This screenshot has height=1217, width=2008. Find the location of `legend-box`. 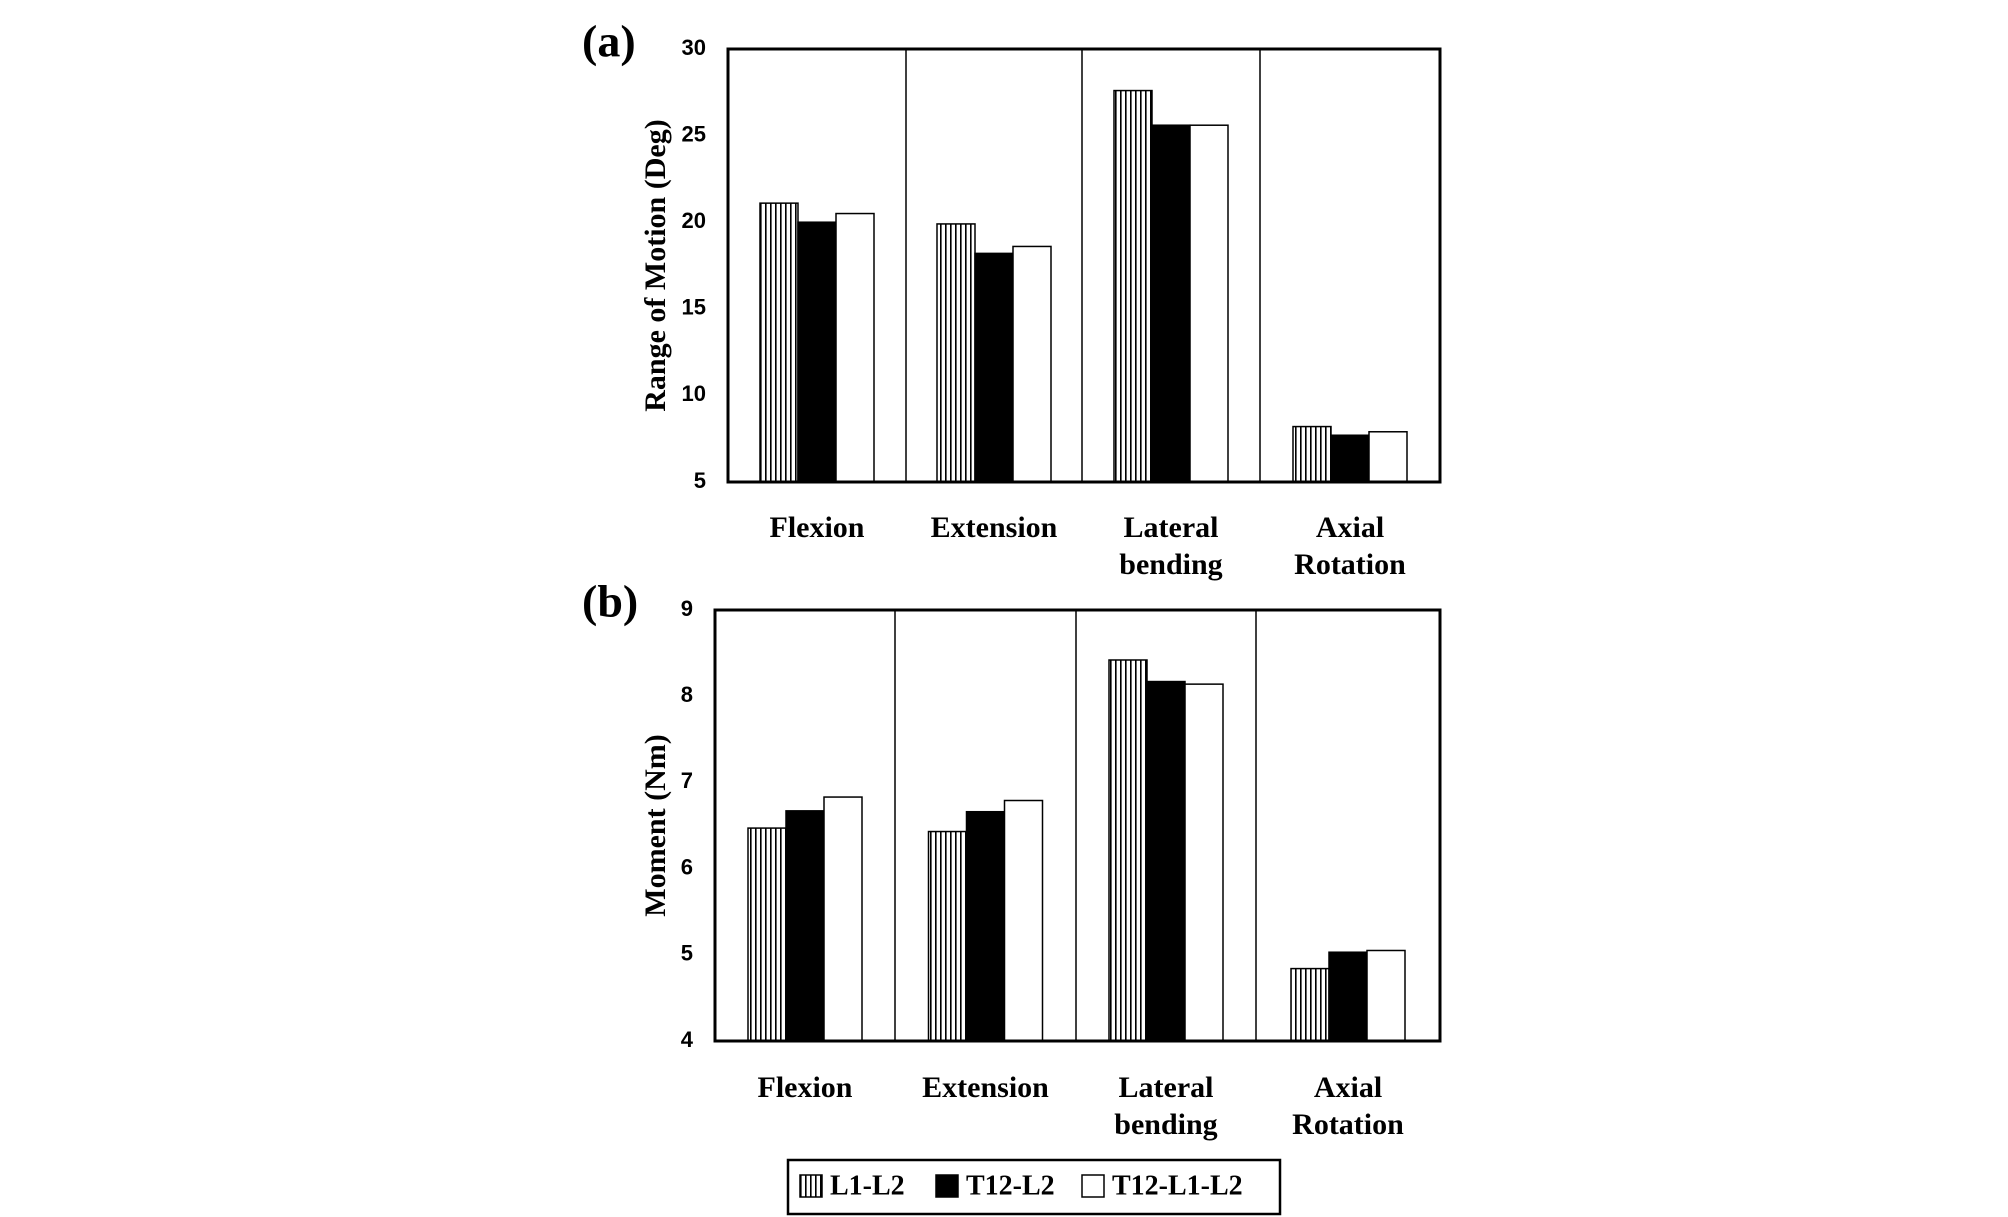

legend-box is located at coordinates (1034, 1187).